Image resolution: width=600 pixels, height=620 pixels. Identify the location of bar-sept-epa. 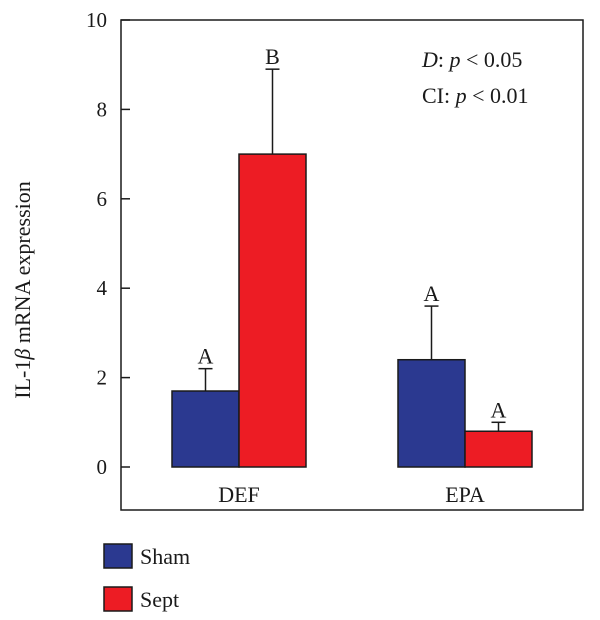
(498, 449).